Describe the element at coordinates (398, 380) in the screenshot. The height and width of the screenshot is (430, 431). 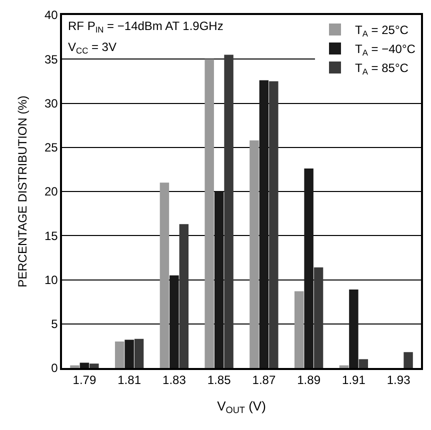
I see `x-tick-label: 1.93` at that location.